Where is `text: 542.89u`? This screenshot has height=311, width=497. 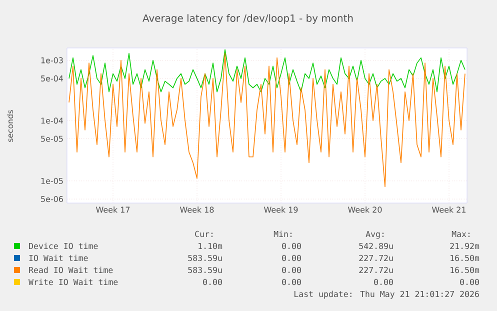
text: 542.89u is located at coordinates (376, 246).